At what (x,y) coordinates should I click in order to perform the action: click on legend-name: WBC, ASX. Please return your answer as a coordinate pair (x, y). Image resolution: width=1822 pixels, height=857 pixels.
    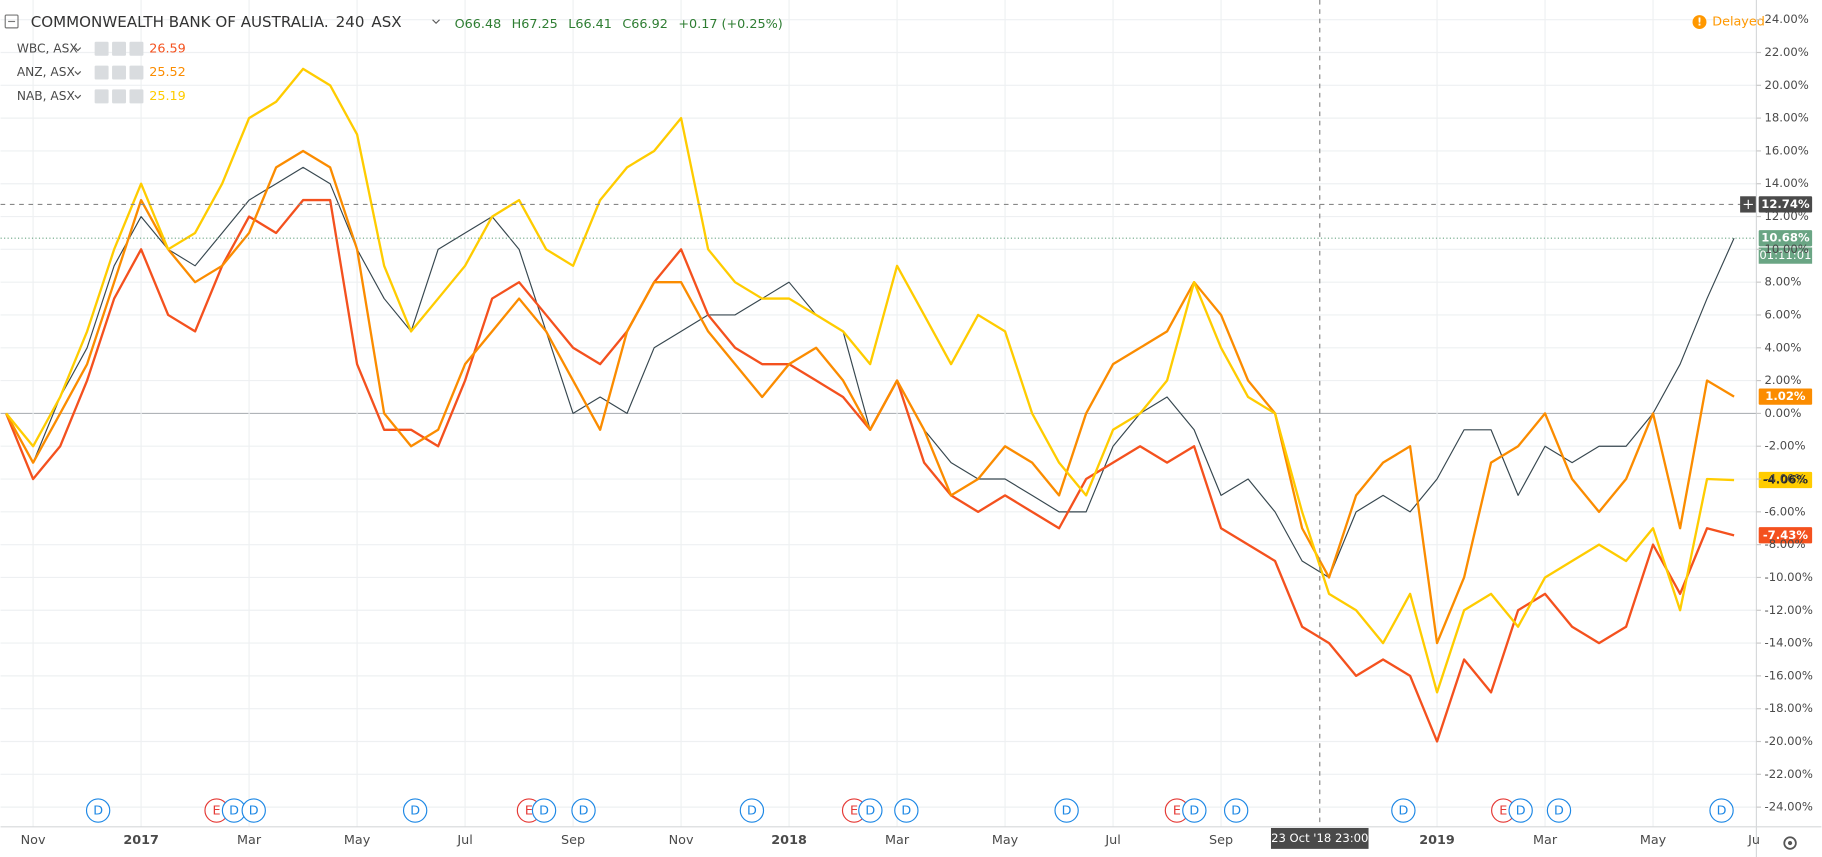
    Looking at the image, I should click on (47, 48).